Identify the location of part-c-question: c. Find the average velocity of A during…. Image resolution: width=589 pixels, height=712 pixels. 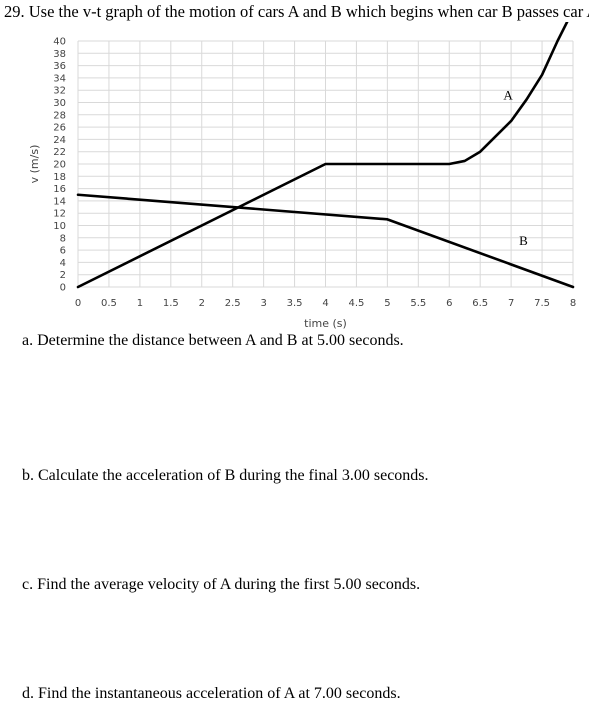
(221, 584).